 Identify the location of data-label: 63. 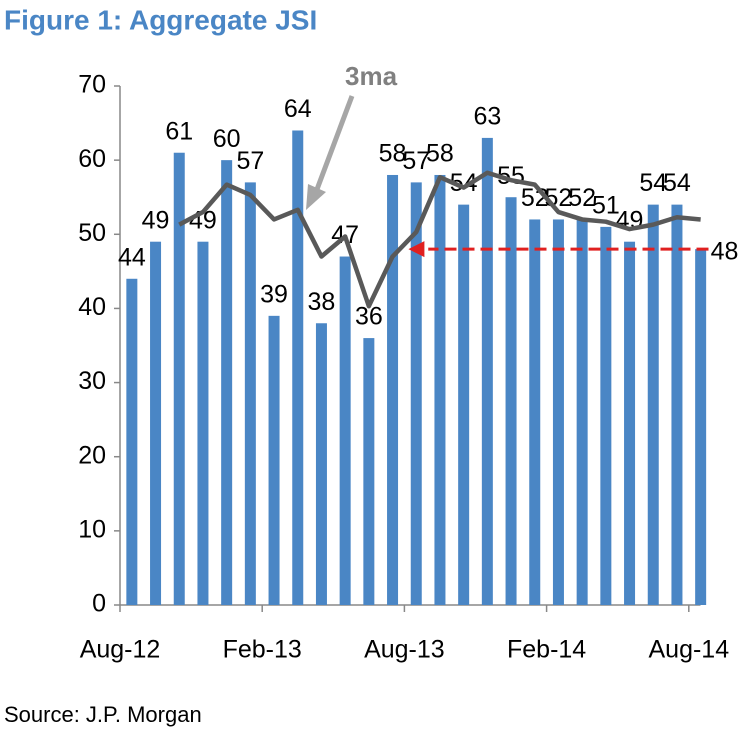
(487, 117).